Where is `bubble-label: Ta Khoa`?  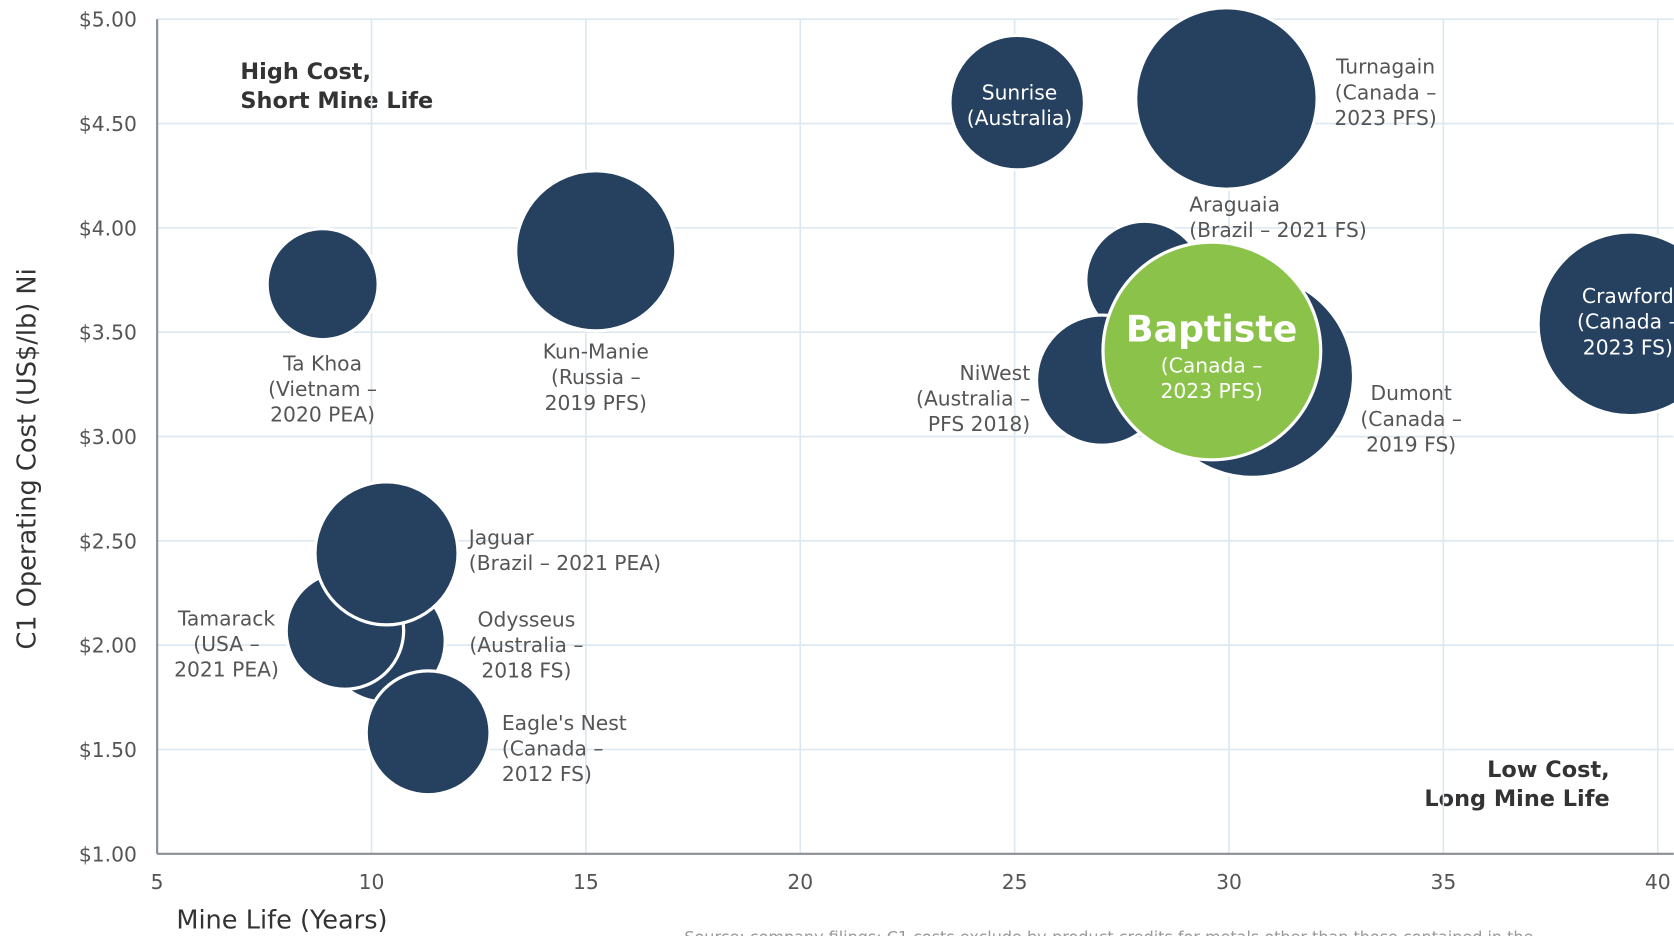 bubble-label: Ta Khoa is located at coordinates (322, 363).